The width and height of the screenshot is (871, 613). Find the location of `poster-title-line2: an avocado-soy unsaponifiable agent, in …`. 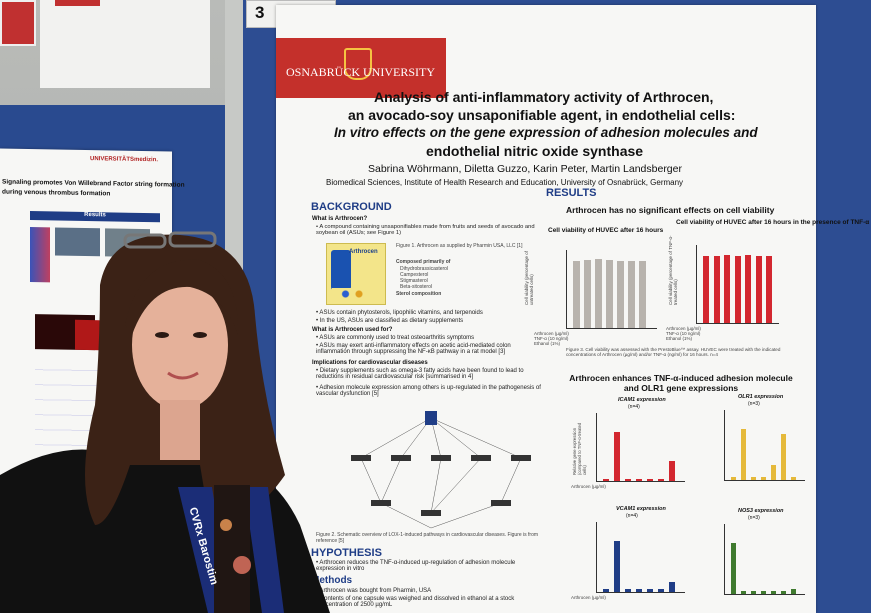

poster-title-line2: an avocado-soy unsaponifiable agent, in … is located at coordinates (542, 115).